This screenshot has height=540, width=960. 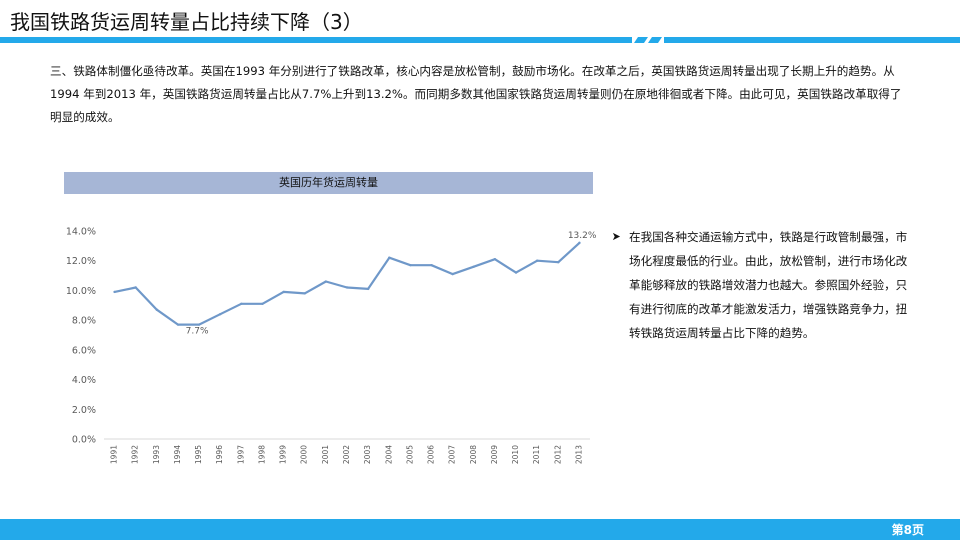 I want to click on arrow-bullet-icon, so click(x=616, y=236).